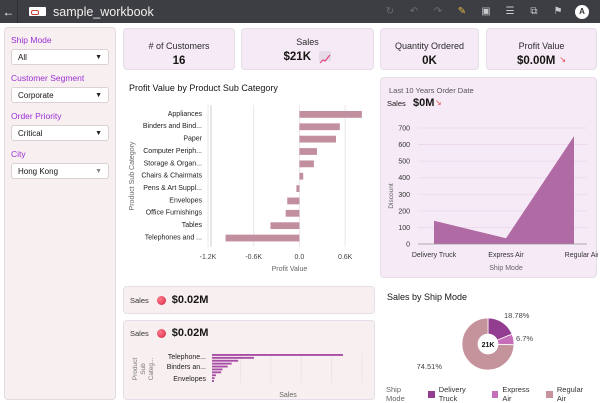 The width and height of the screenshot is (600, 403). What do you see at coordinates (38, 171) in the screenshot?
I see `city-value: Hong Kong` at bounding box center [38, 171].